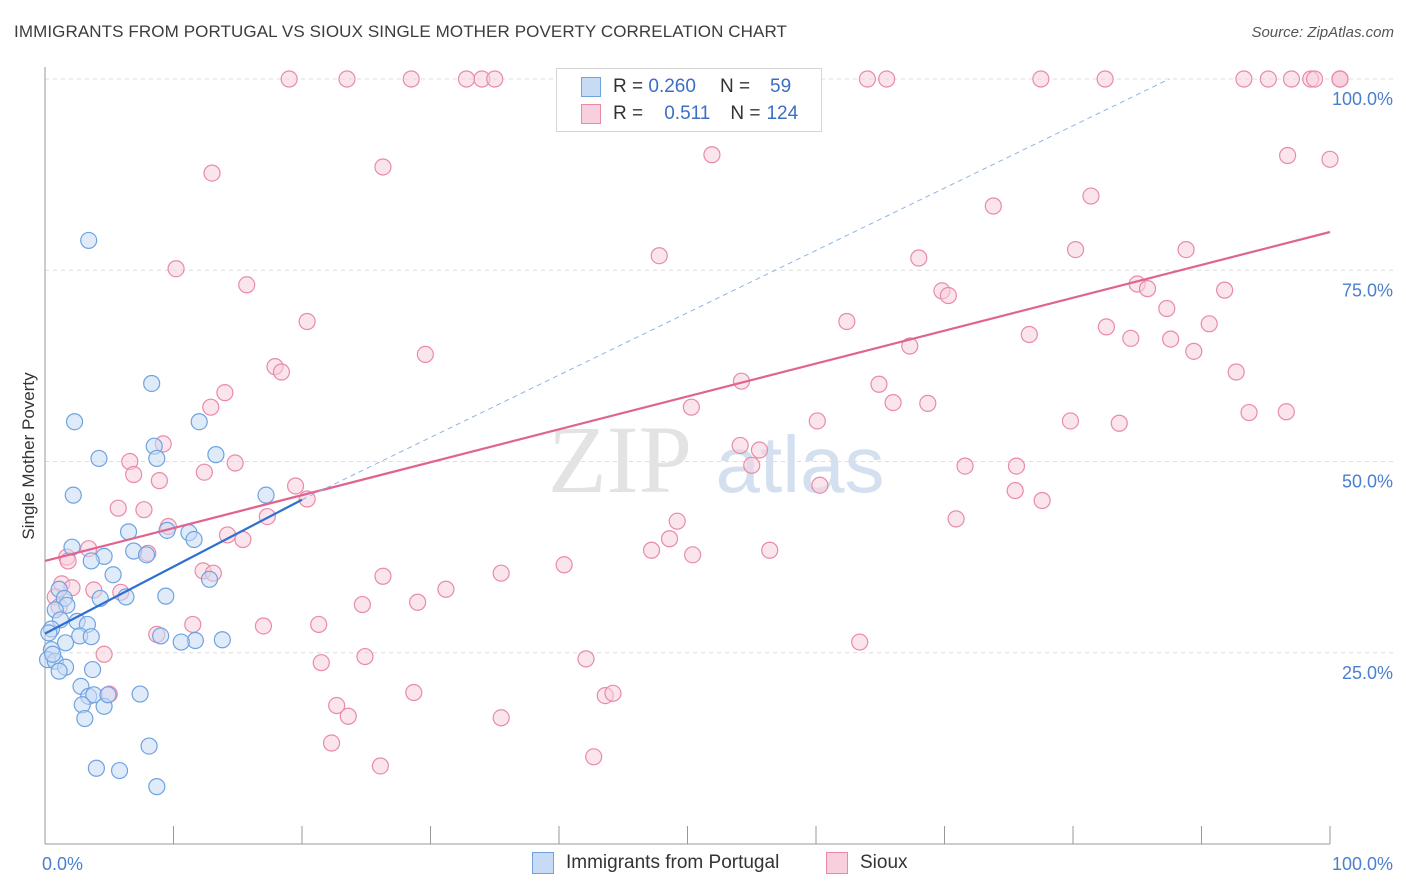  What do you see at coordinates (62, 864) in the screenshot?
I see `x-tick-label: 0.0%` at bounding box center [62, 864].